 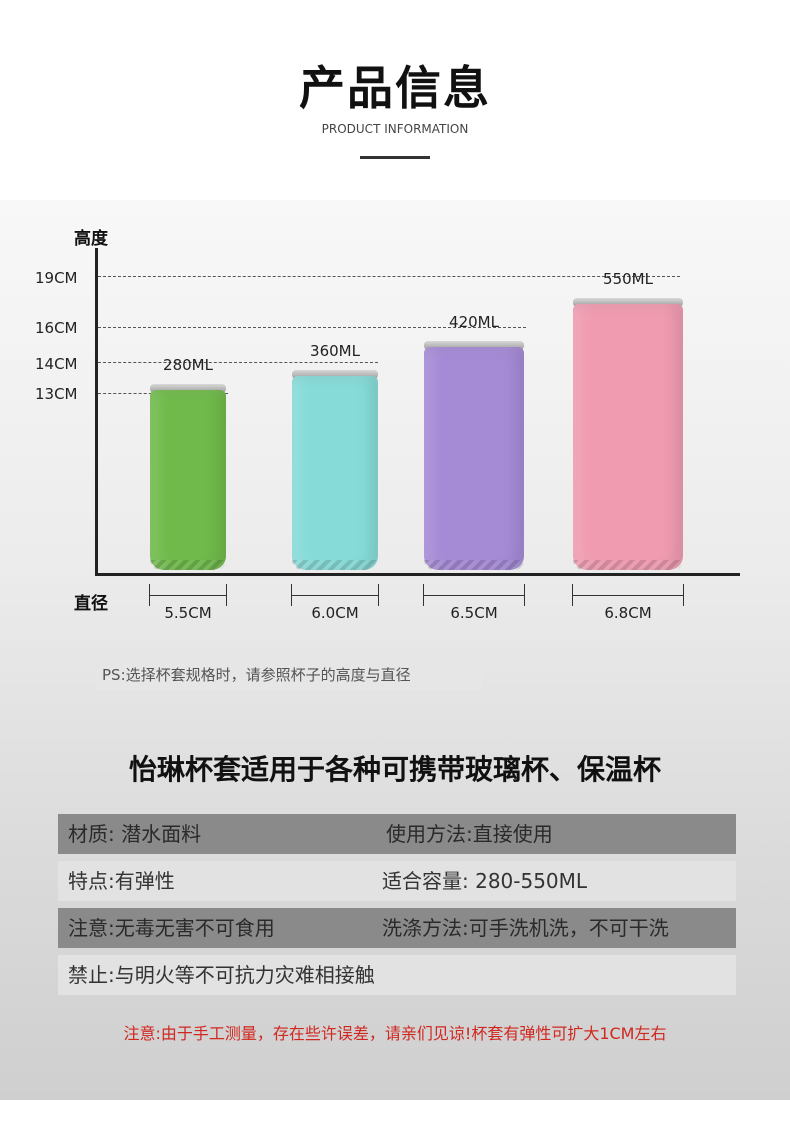 I want to click on spec-row: 特点:有弹性 适合容量: 280-550ML, so click(x=397, y=881).